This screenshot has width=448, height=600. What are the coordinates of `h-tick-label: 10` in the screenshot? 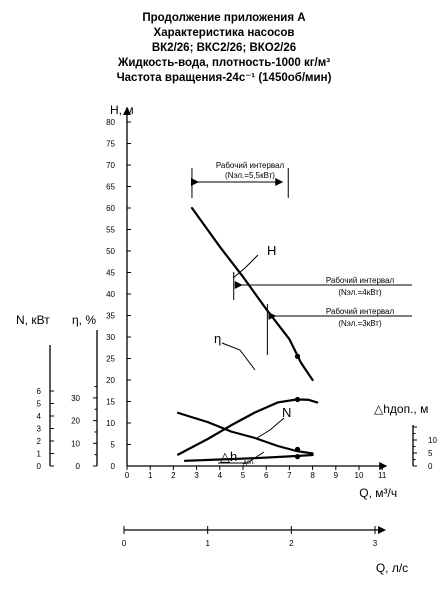 It's located at (110, 423).